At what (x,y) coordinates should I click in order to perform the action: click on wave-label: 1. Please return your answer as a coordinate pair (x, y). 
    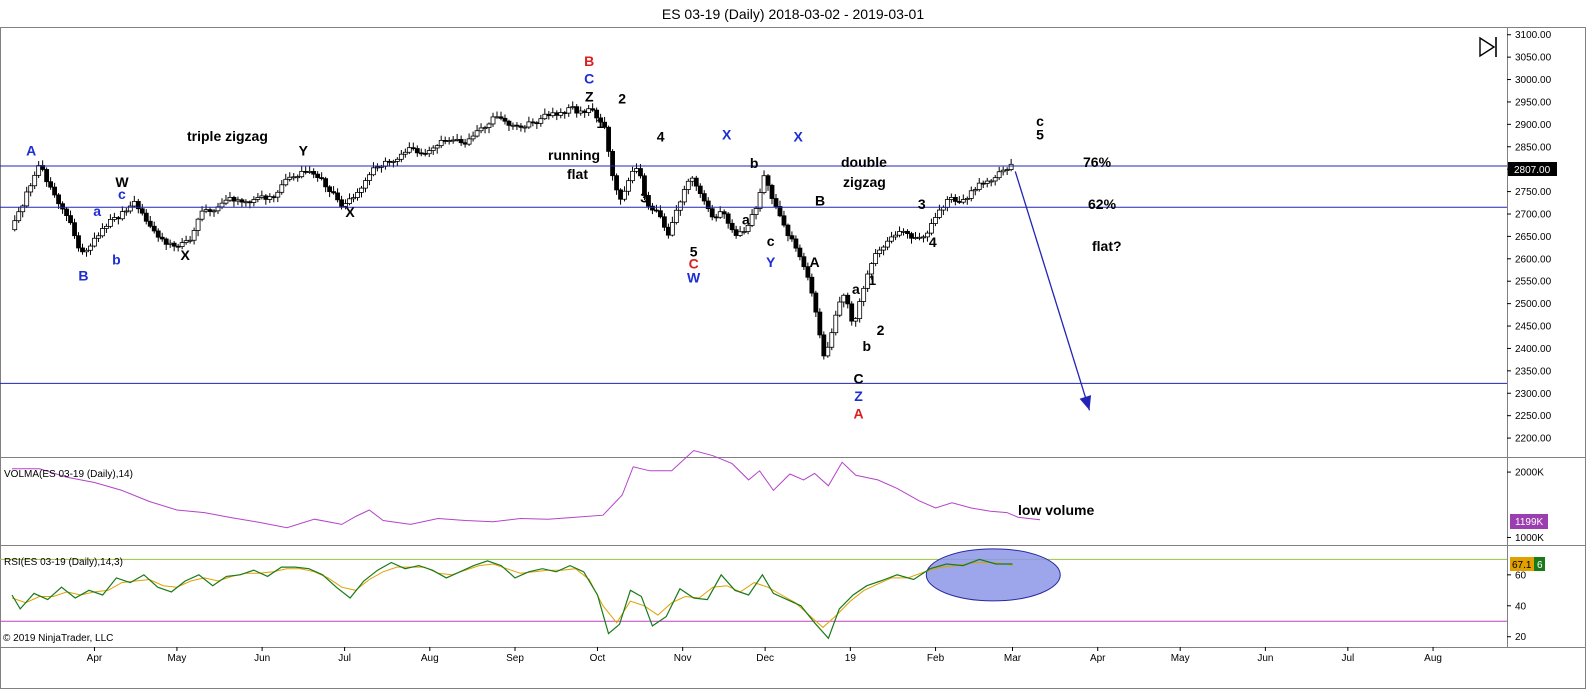
    Looking at the image, I should click on (600, 123).